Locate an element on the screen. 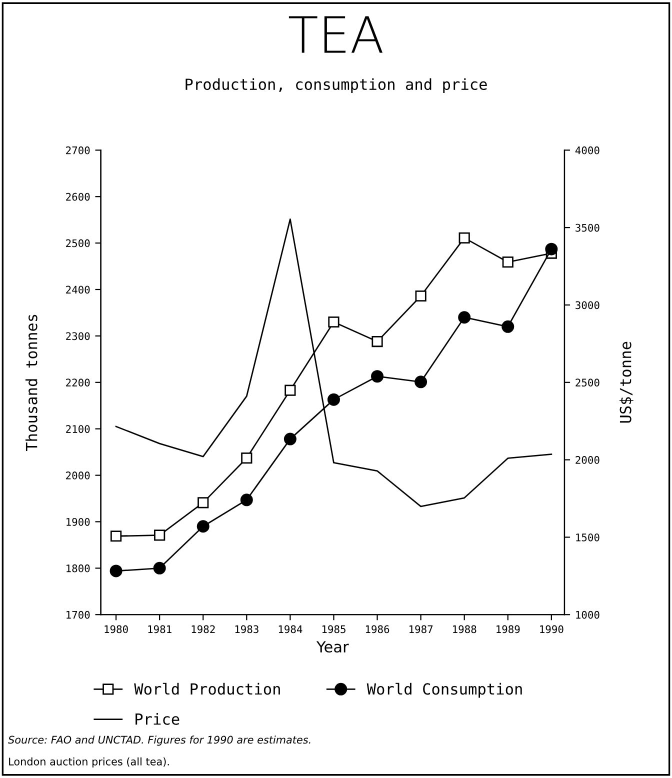 This screenshot has width=672, height=778. chart-subtitle: Production, consumption and price is located at coordinates (336, 86).